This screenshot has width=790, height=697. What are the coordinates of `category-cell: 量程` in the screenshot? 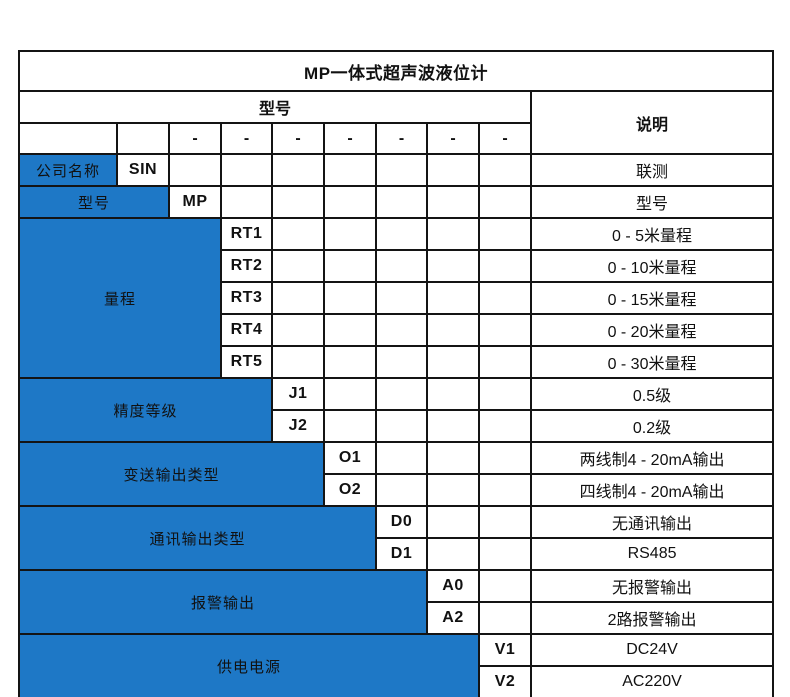 It's located at (120, 298).